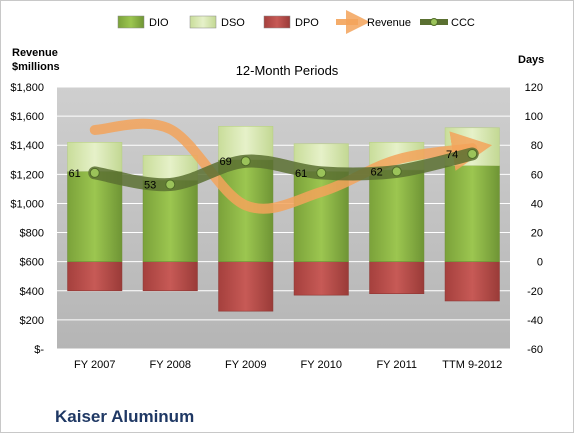 Image resolution: width=574 pixels, height=438 pixels. I want to click on left-tick-label: $600, so click(32, 263).